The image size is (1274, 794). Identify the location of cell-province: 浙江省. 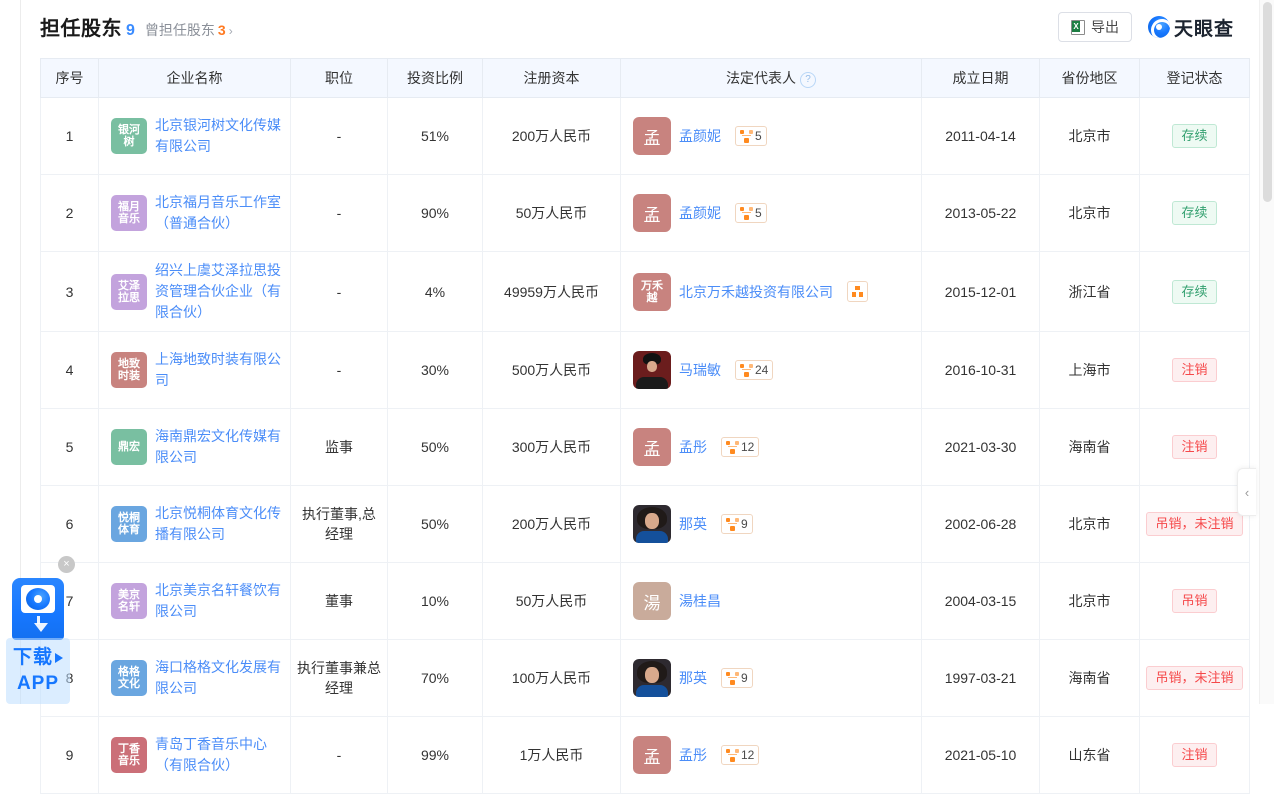
(1089, 291).